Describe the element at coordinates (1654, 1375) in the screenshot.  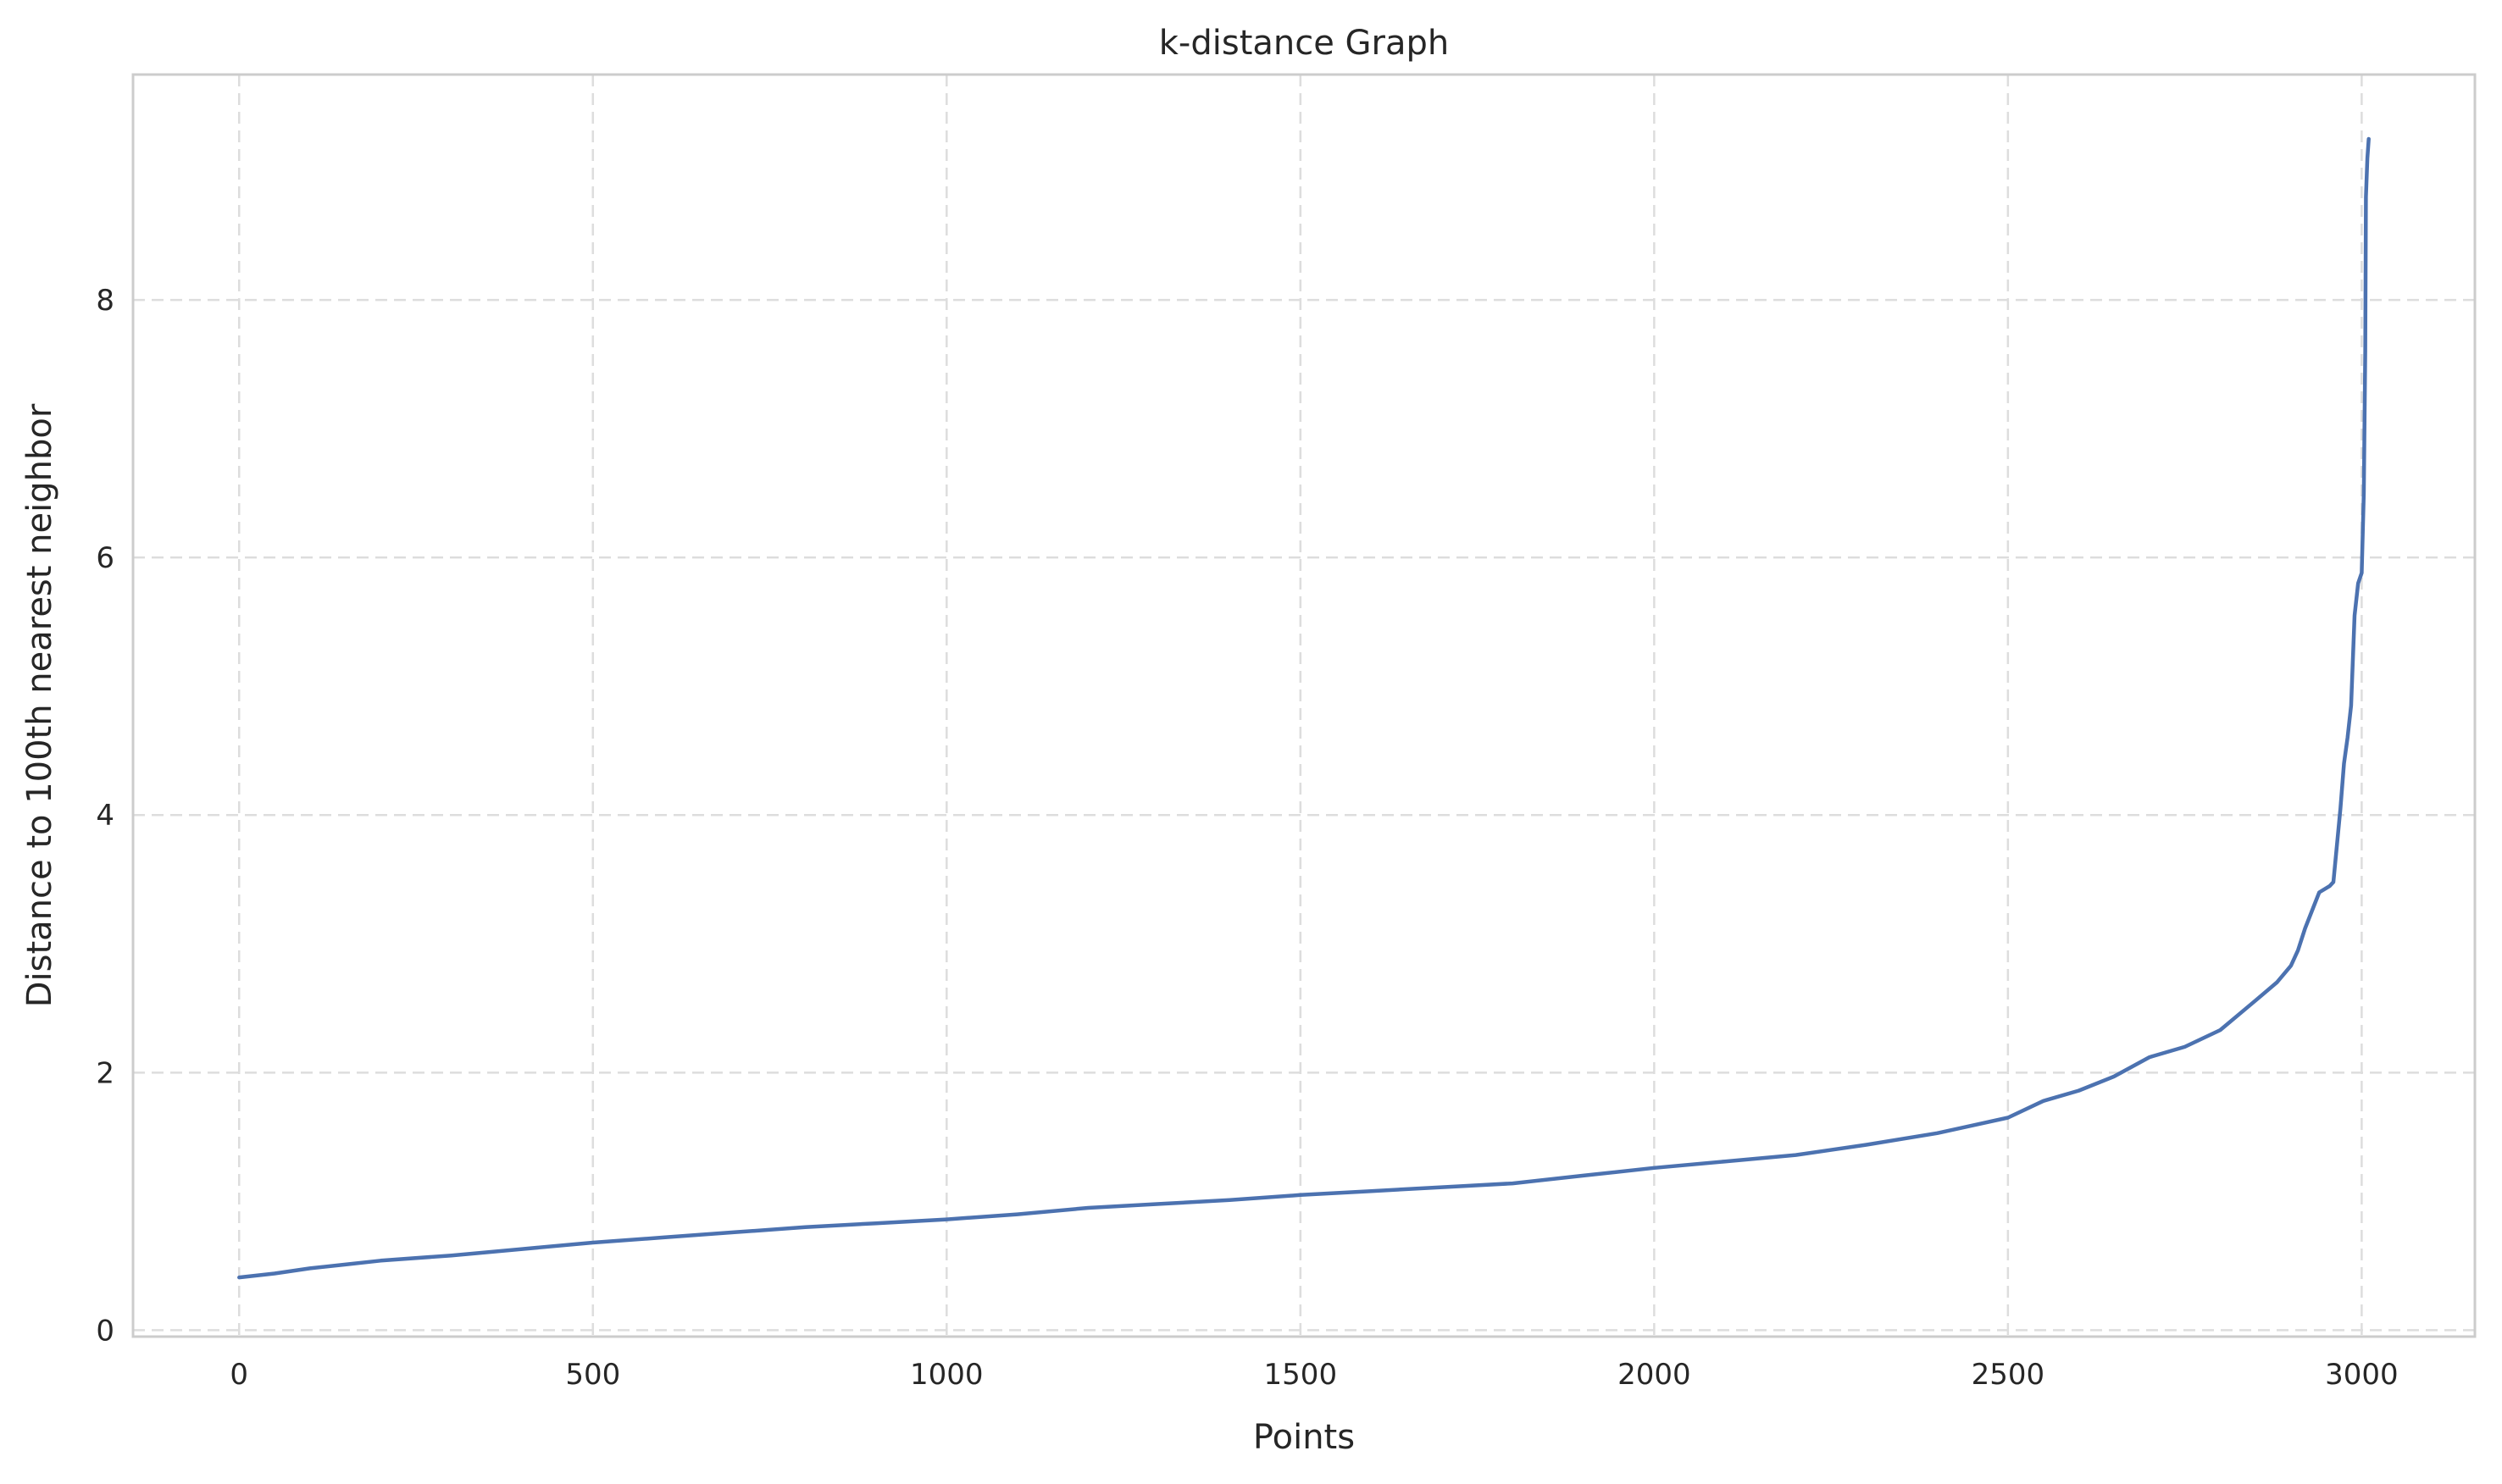
I see `x-tick-label: 2000` at that location.